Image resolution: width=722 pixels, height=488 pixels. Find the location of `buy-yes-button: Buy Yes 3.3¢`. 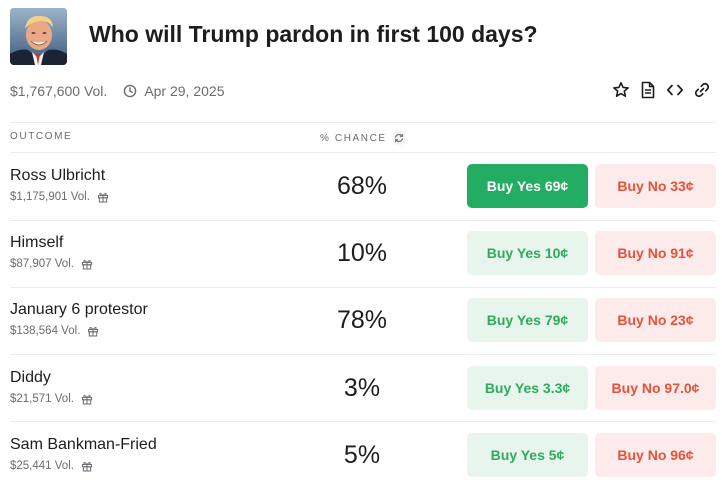

buy-yes-button: Buy Yes 3.3¢ is located at coordinates (527, 387).